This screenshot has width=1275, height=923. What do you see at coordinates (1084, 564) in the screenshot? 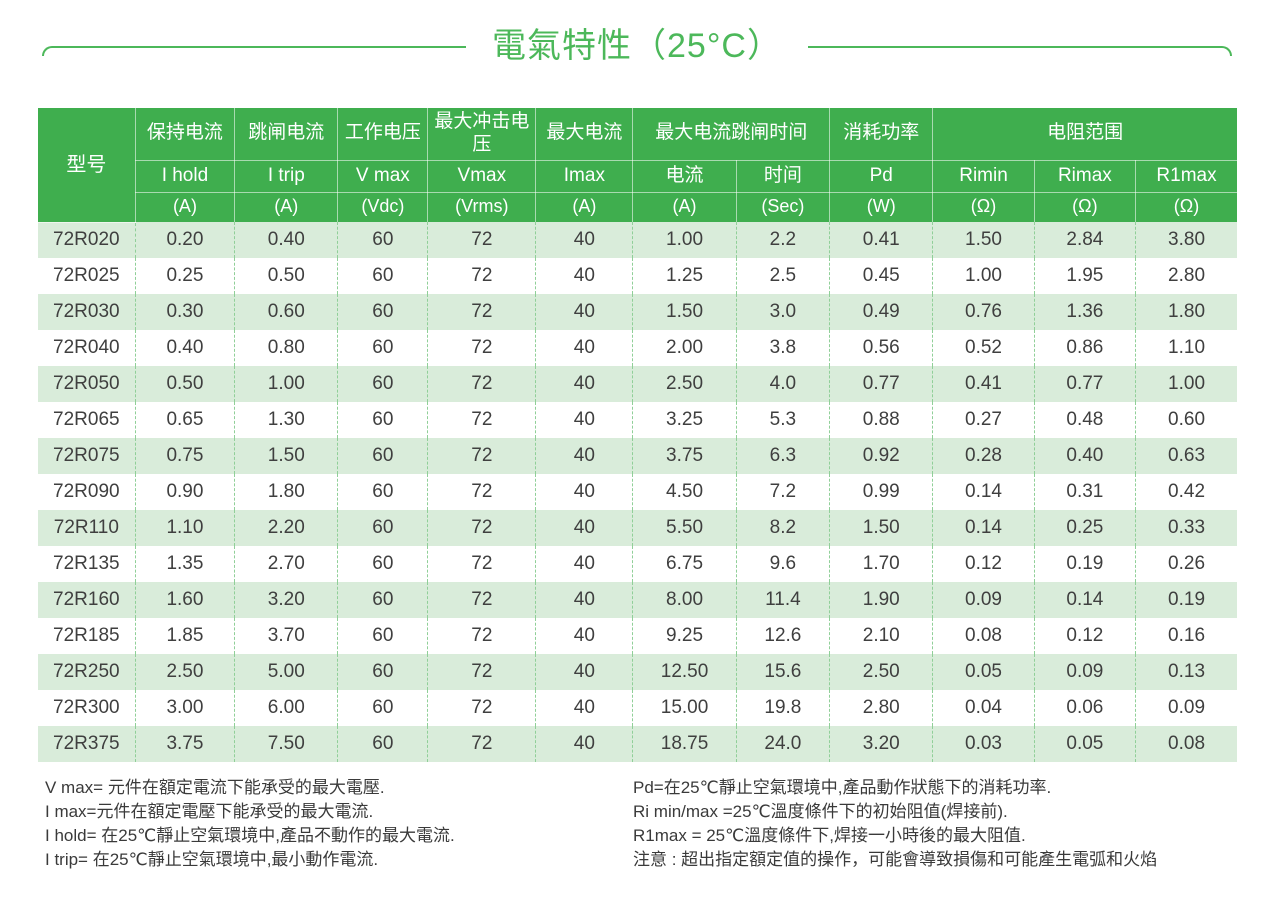
I see `value-cell: 0.19` at bounding box center [1084, 564].